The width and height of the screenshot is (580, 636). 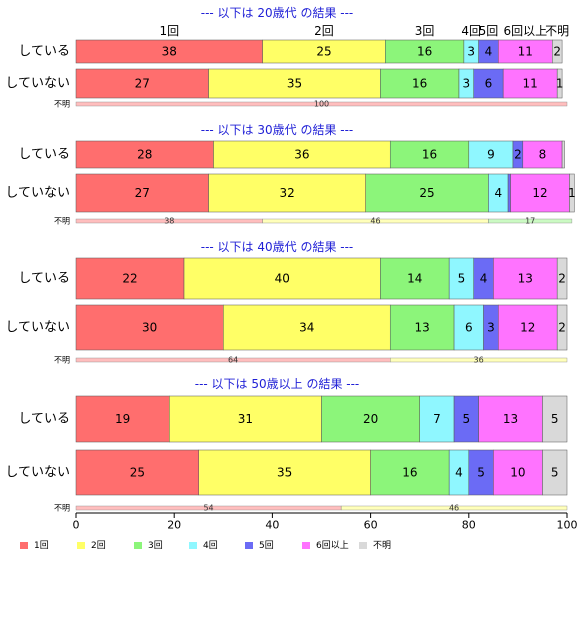 What do you see at coordinates (489, 84) in the screenshot?
I see `data-label: 6` at bounding box center [489, 84].